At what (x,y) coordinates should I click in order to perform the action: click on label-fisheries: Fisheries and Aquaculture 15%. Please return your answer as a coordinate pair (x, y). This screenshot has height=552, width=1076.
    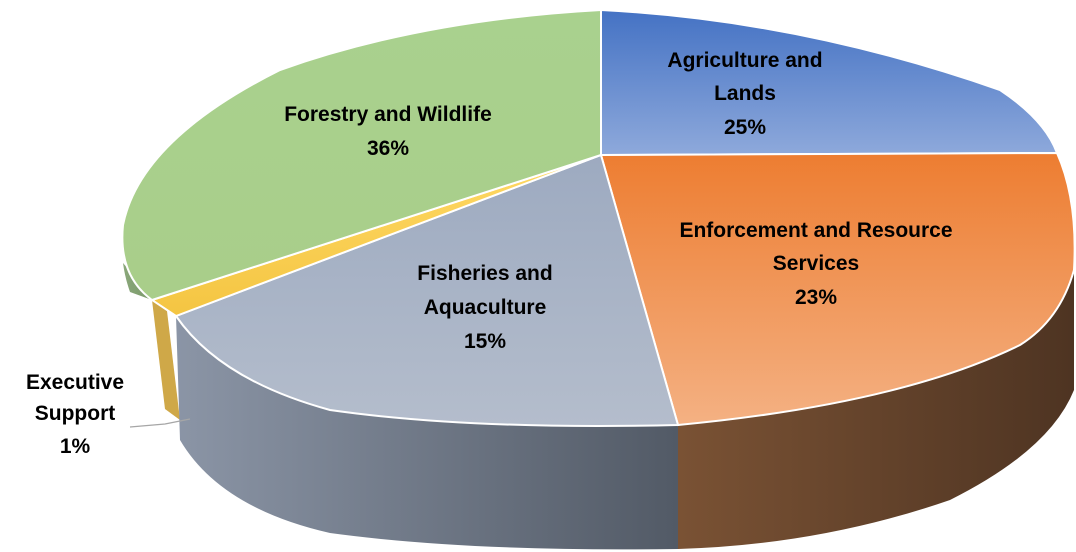
    Looking at the image, I should click on (484, 307).